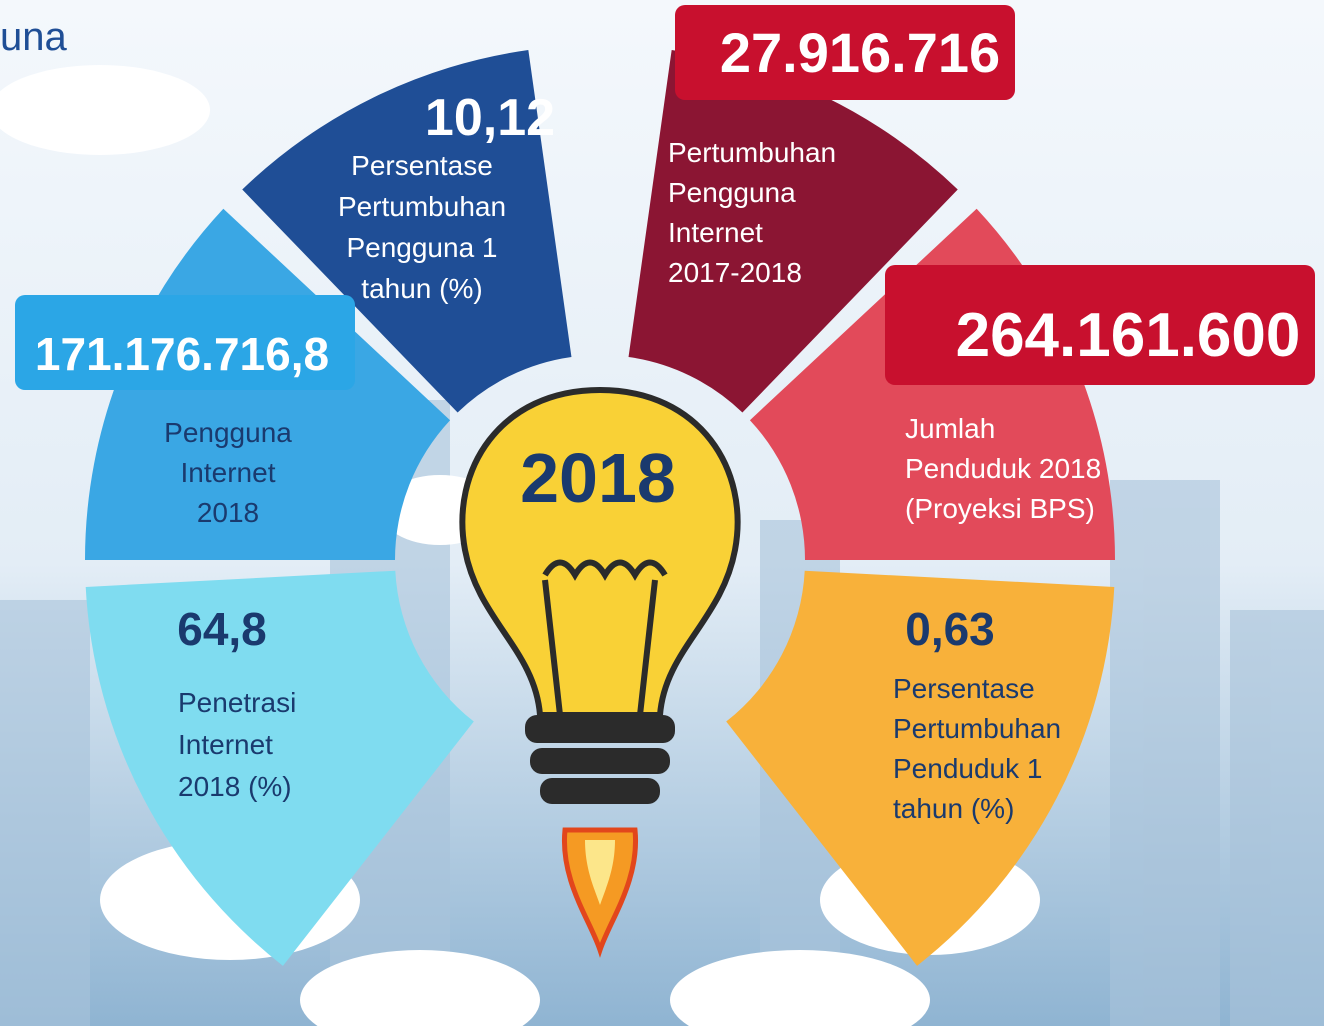 The height and width of the screenshot is (1026, 1324). Describe the element at coordinates (235, 786) in the screenshot. I see `label-line: 2018 (%)` at that location.